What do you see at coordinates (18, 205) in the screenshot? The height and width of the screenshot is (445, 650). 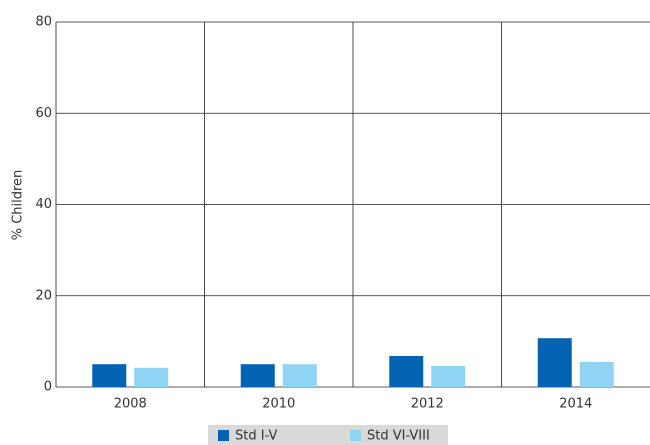 I see `y-axis-label: % Children` at bounding box center [18, 205].